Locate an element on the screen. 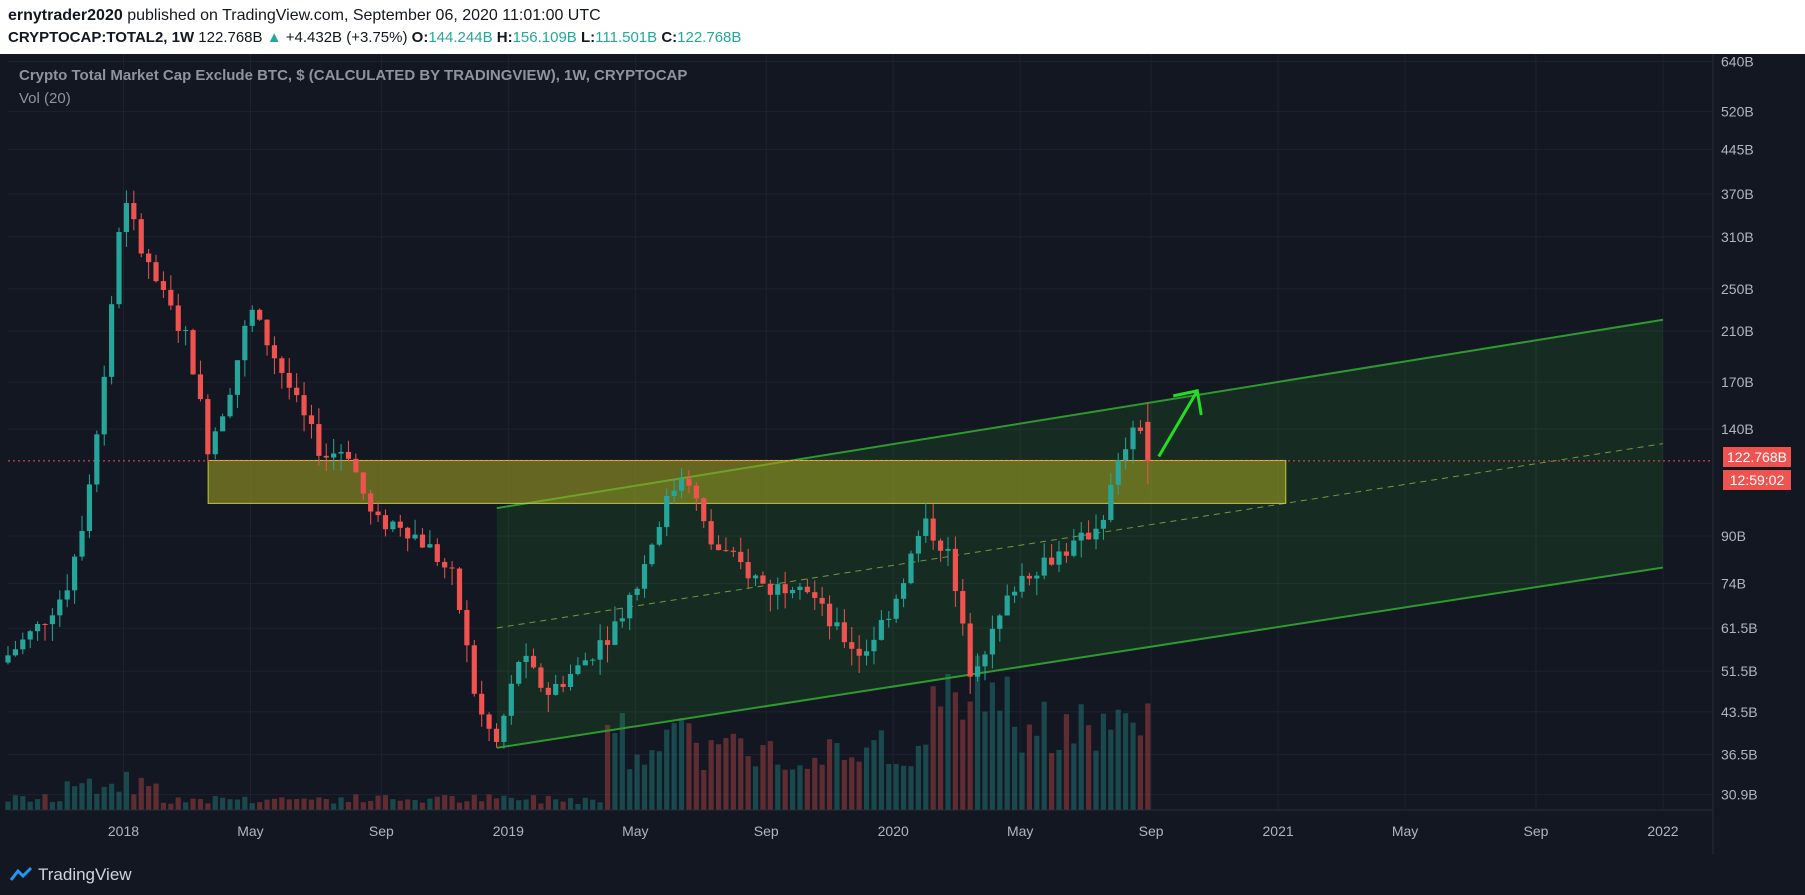 The width and height of the screenshot is (1805, 895). price-tick-label: 140B is located at coordinates (1737, 429).